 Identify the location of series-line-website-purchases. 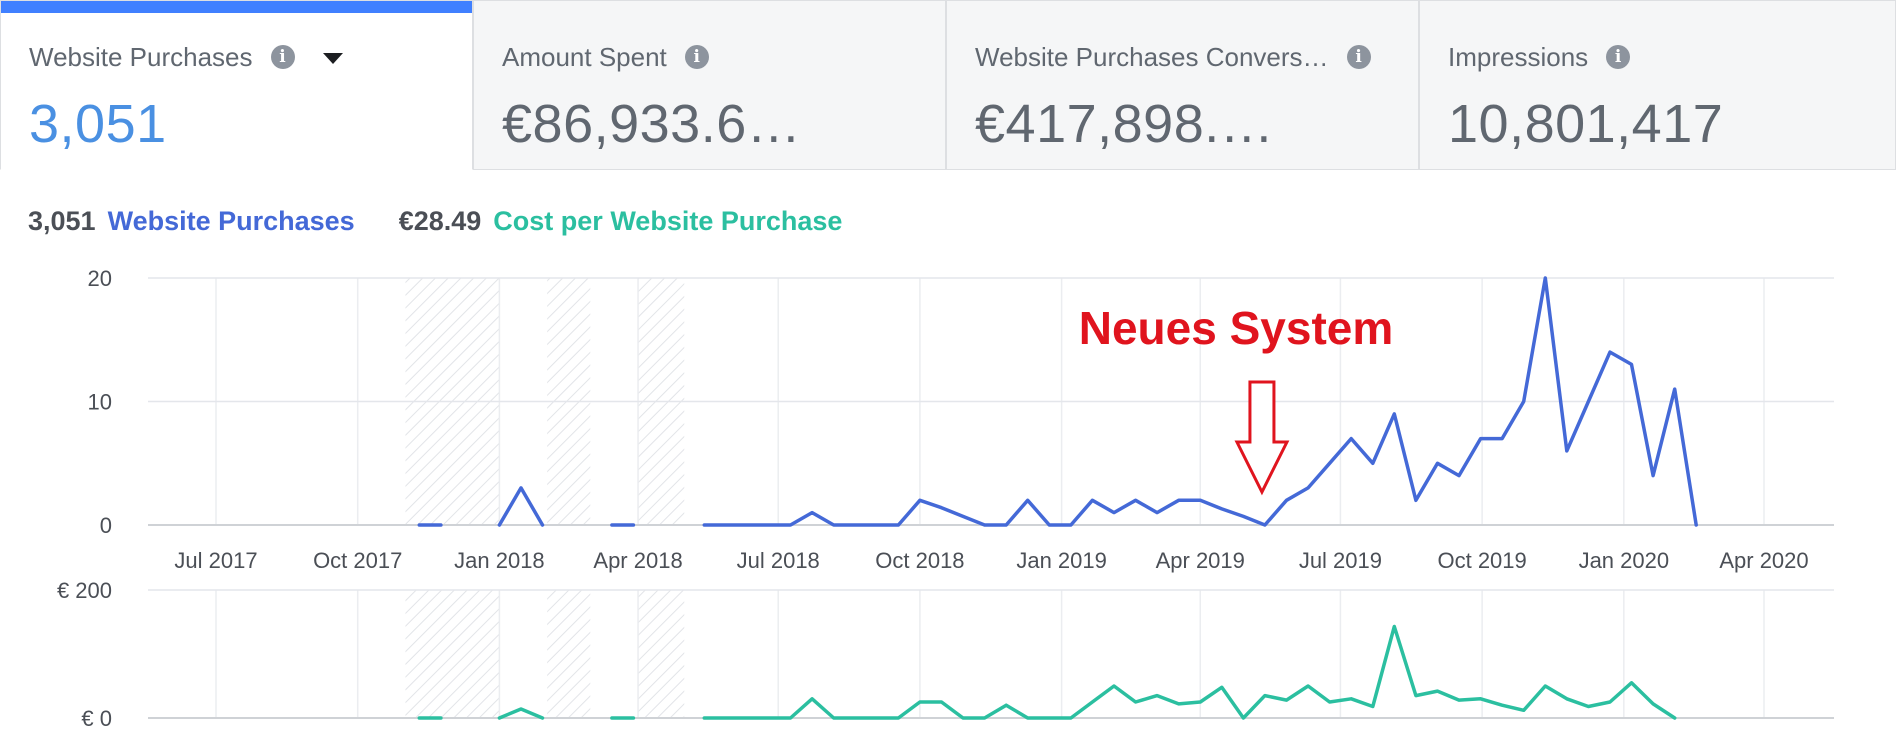
(521, 506).